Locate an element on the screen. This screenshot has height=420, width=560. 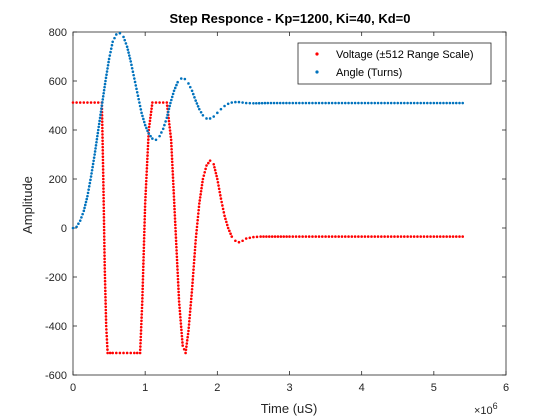
y-tick-label-1: -400 is located at coordinates (56, 327).